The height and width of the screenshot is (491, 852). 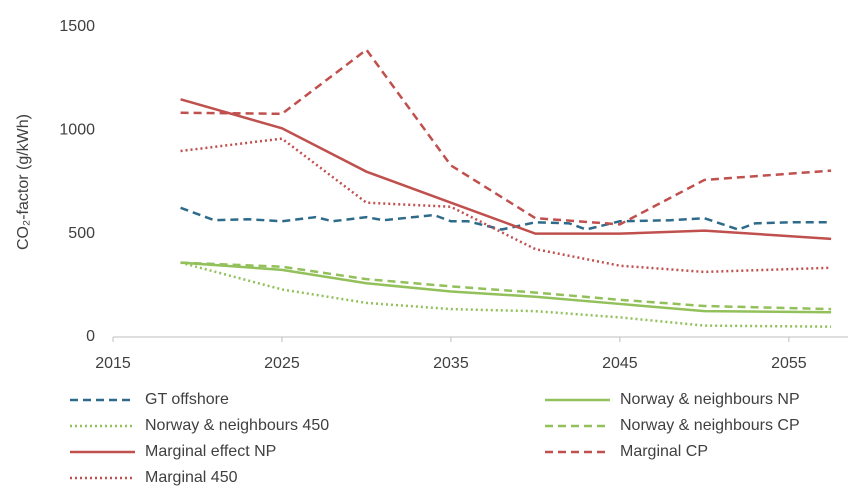 I want to click on legend-label: Marginal effect NP, so click(x=210, y=451).